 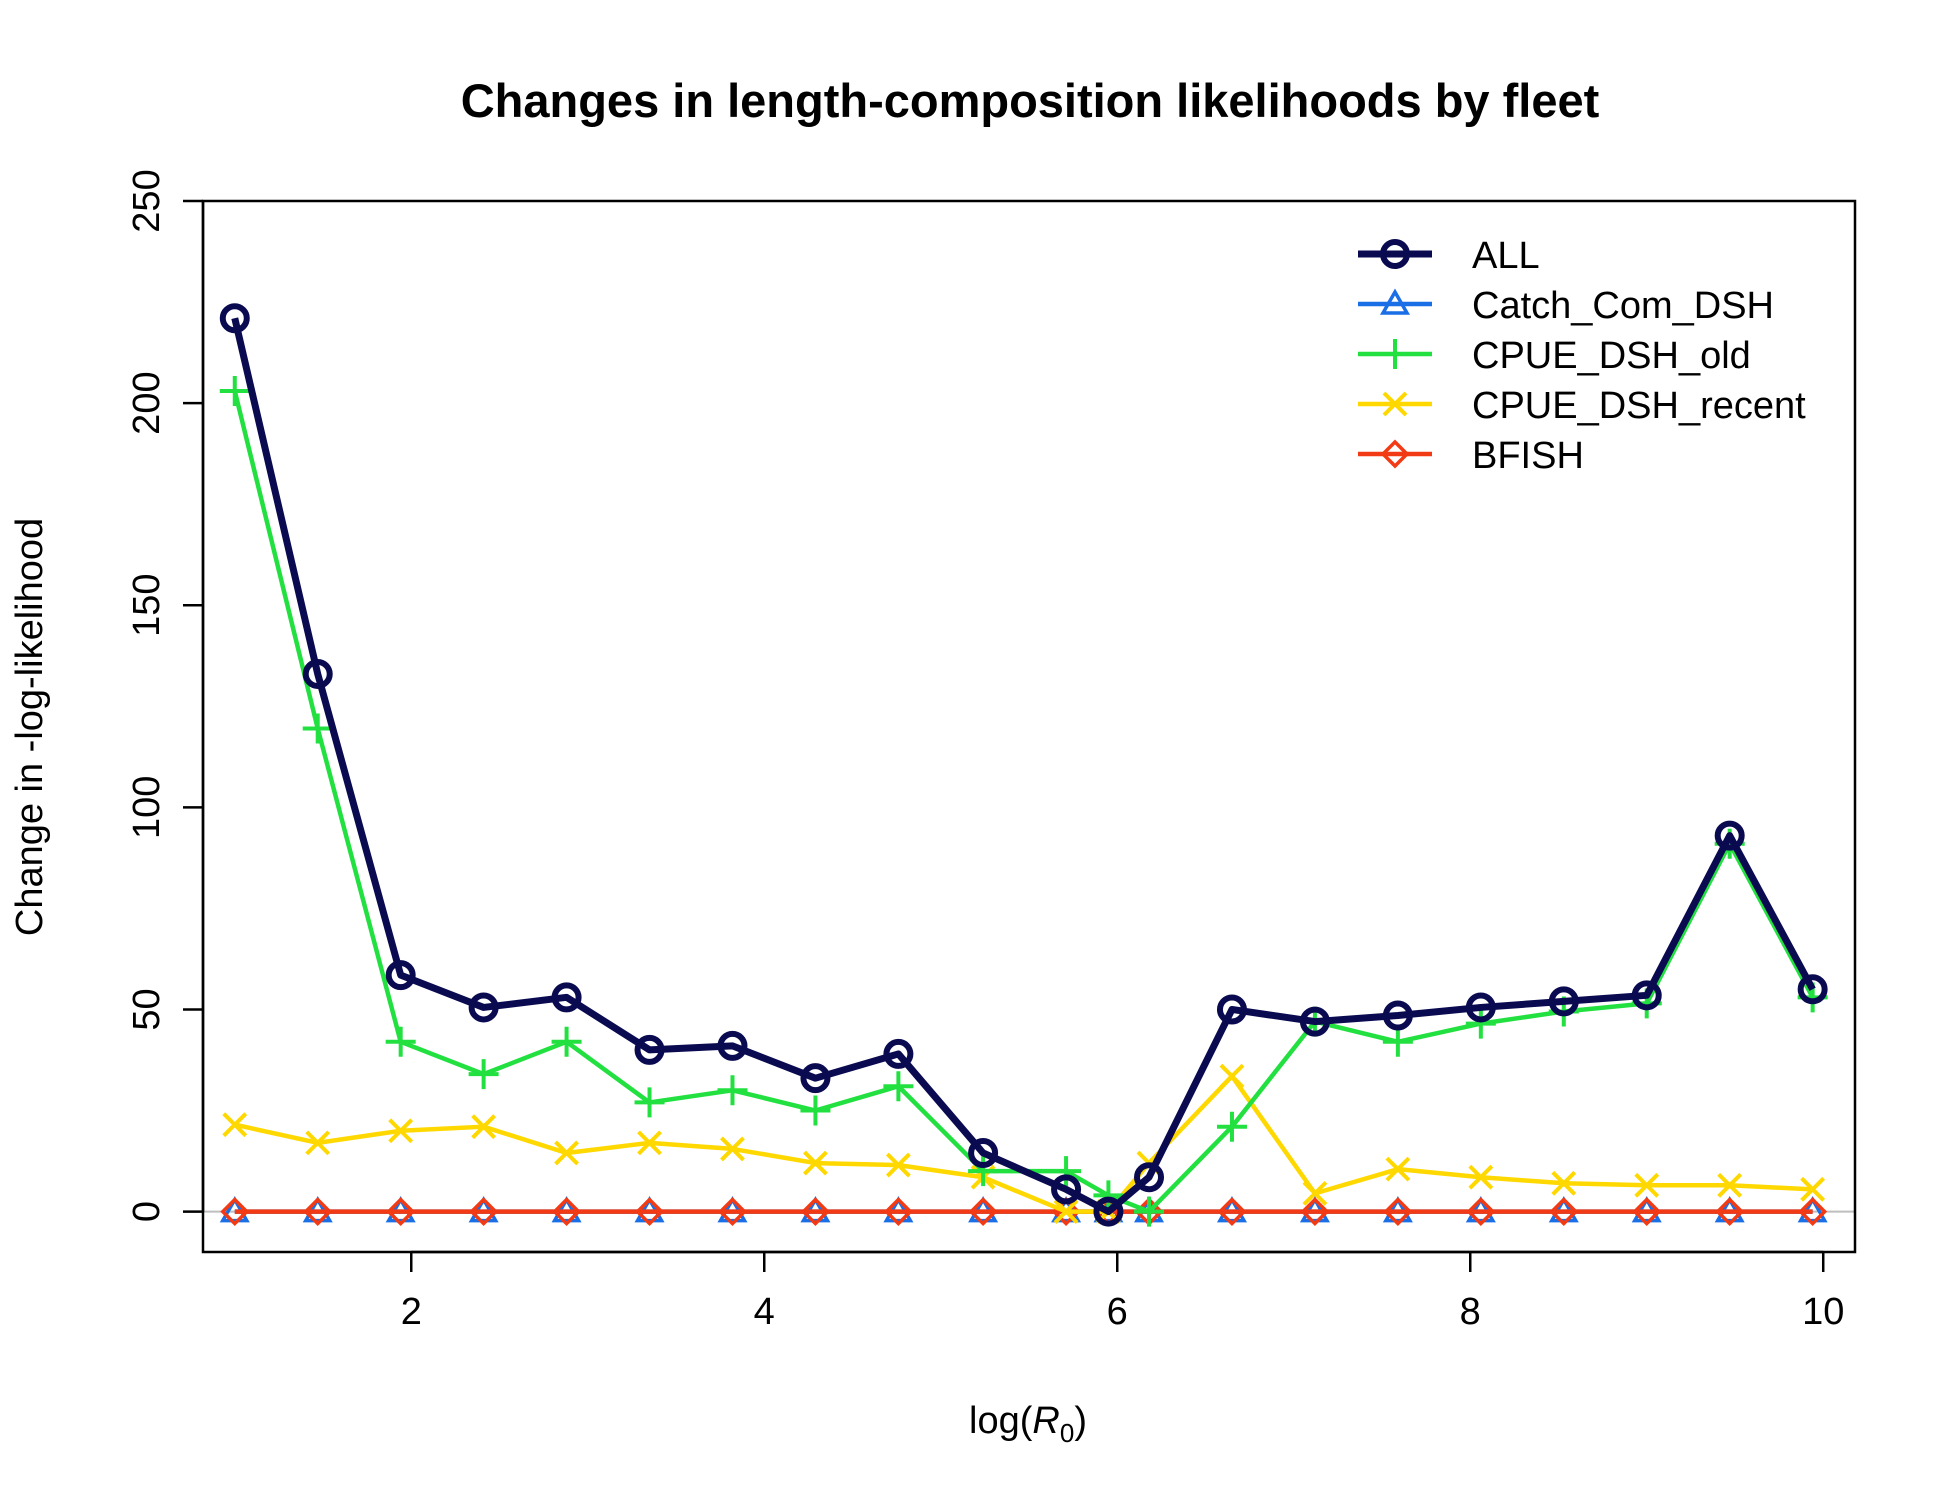 I want to click on x-axis-label: log(R0), so click(x=1028, y=1424).